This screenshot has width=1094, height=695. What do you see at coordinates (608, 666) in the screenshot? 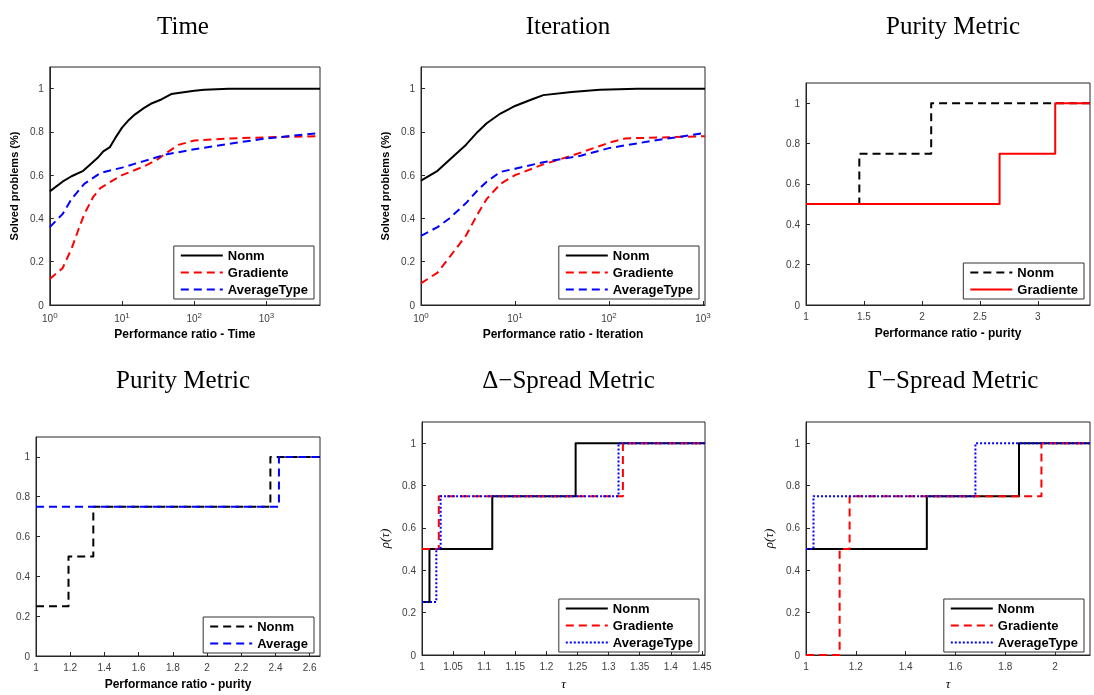
I see `x-tick-label: 1.3` at bounding box center [608, 666].